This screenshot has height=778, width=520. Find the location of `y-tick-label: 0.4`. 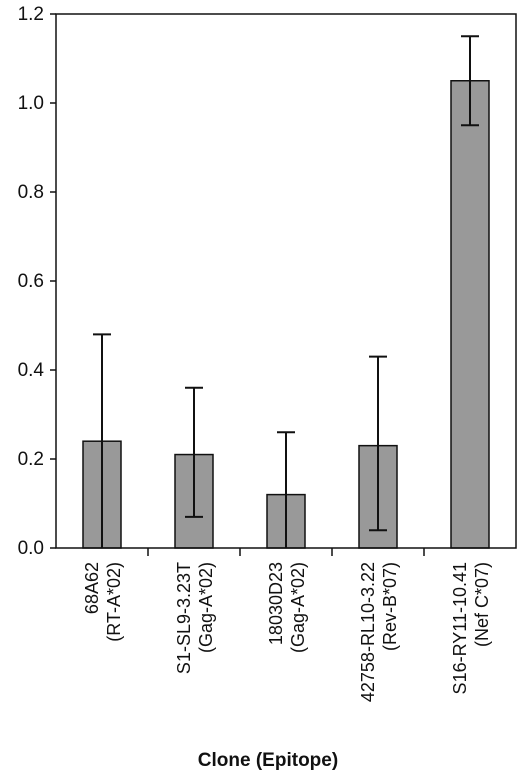

y-tick-label: 0.4 is located at coordinates (31, 370).